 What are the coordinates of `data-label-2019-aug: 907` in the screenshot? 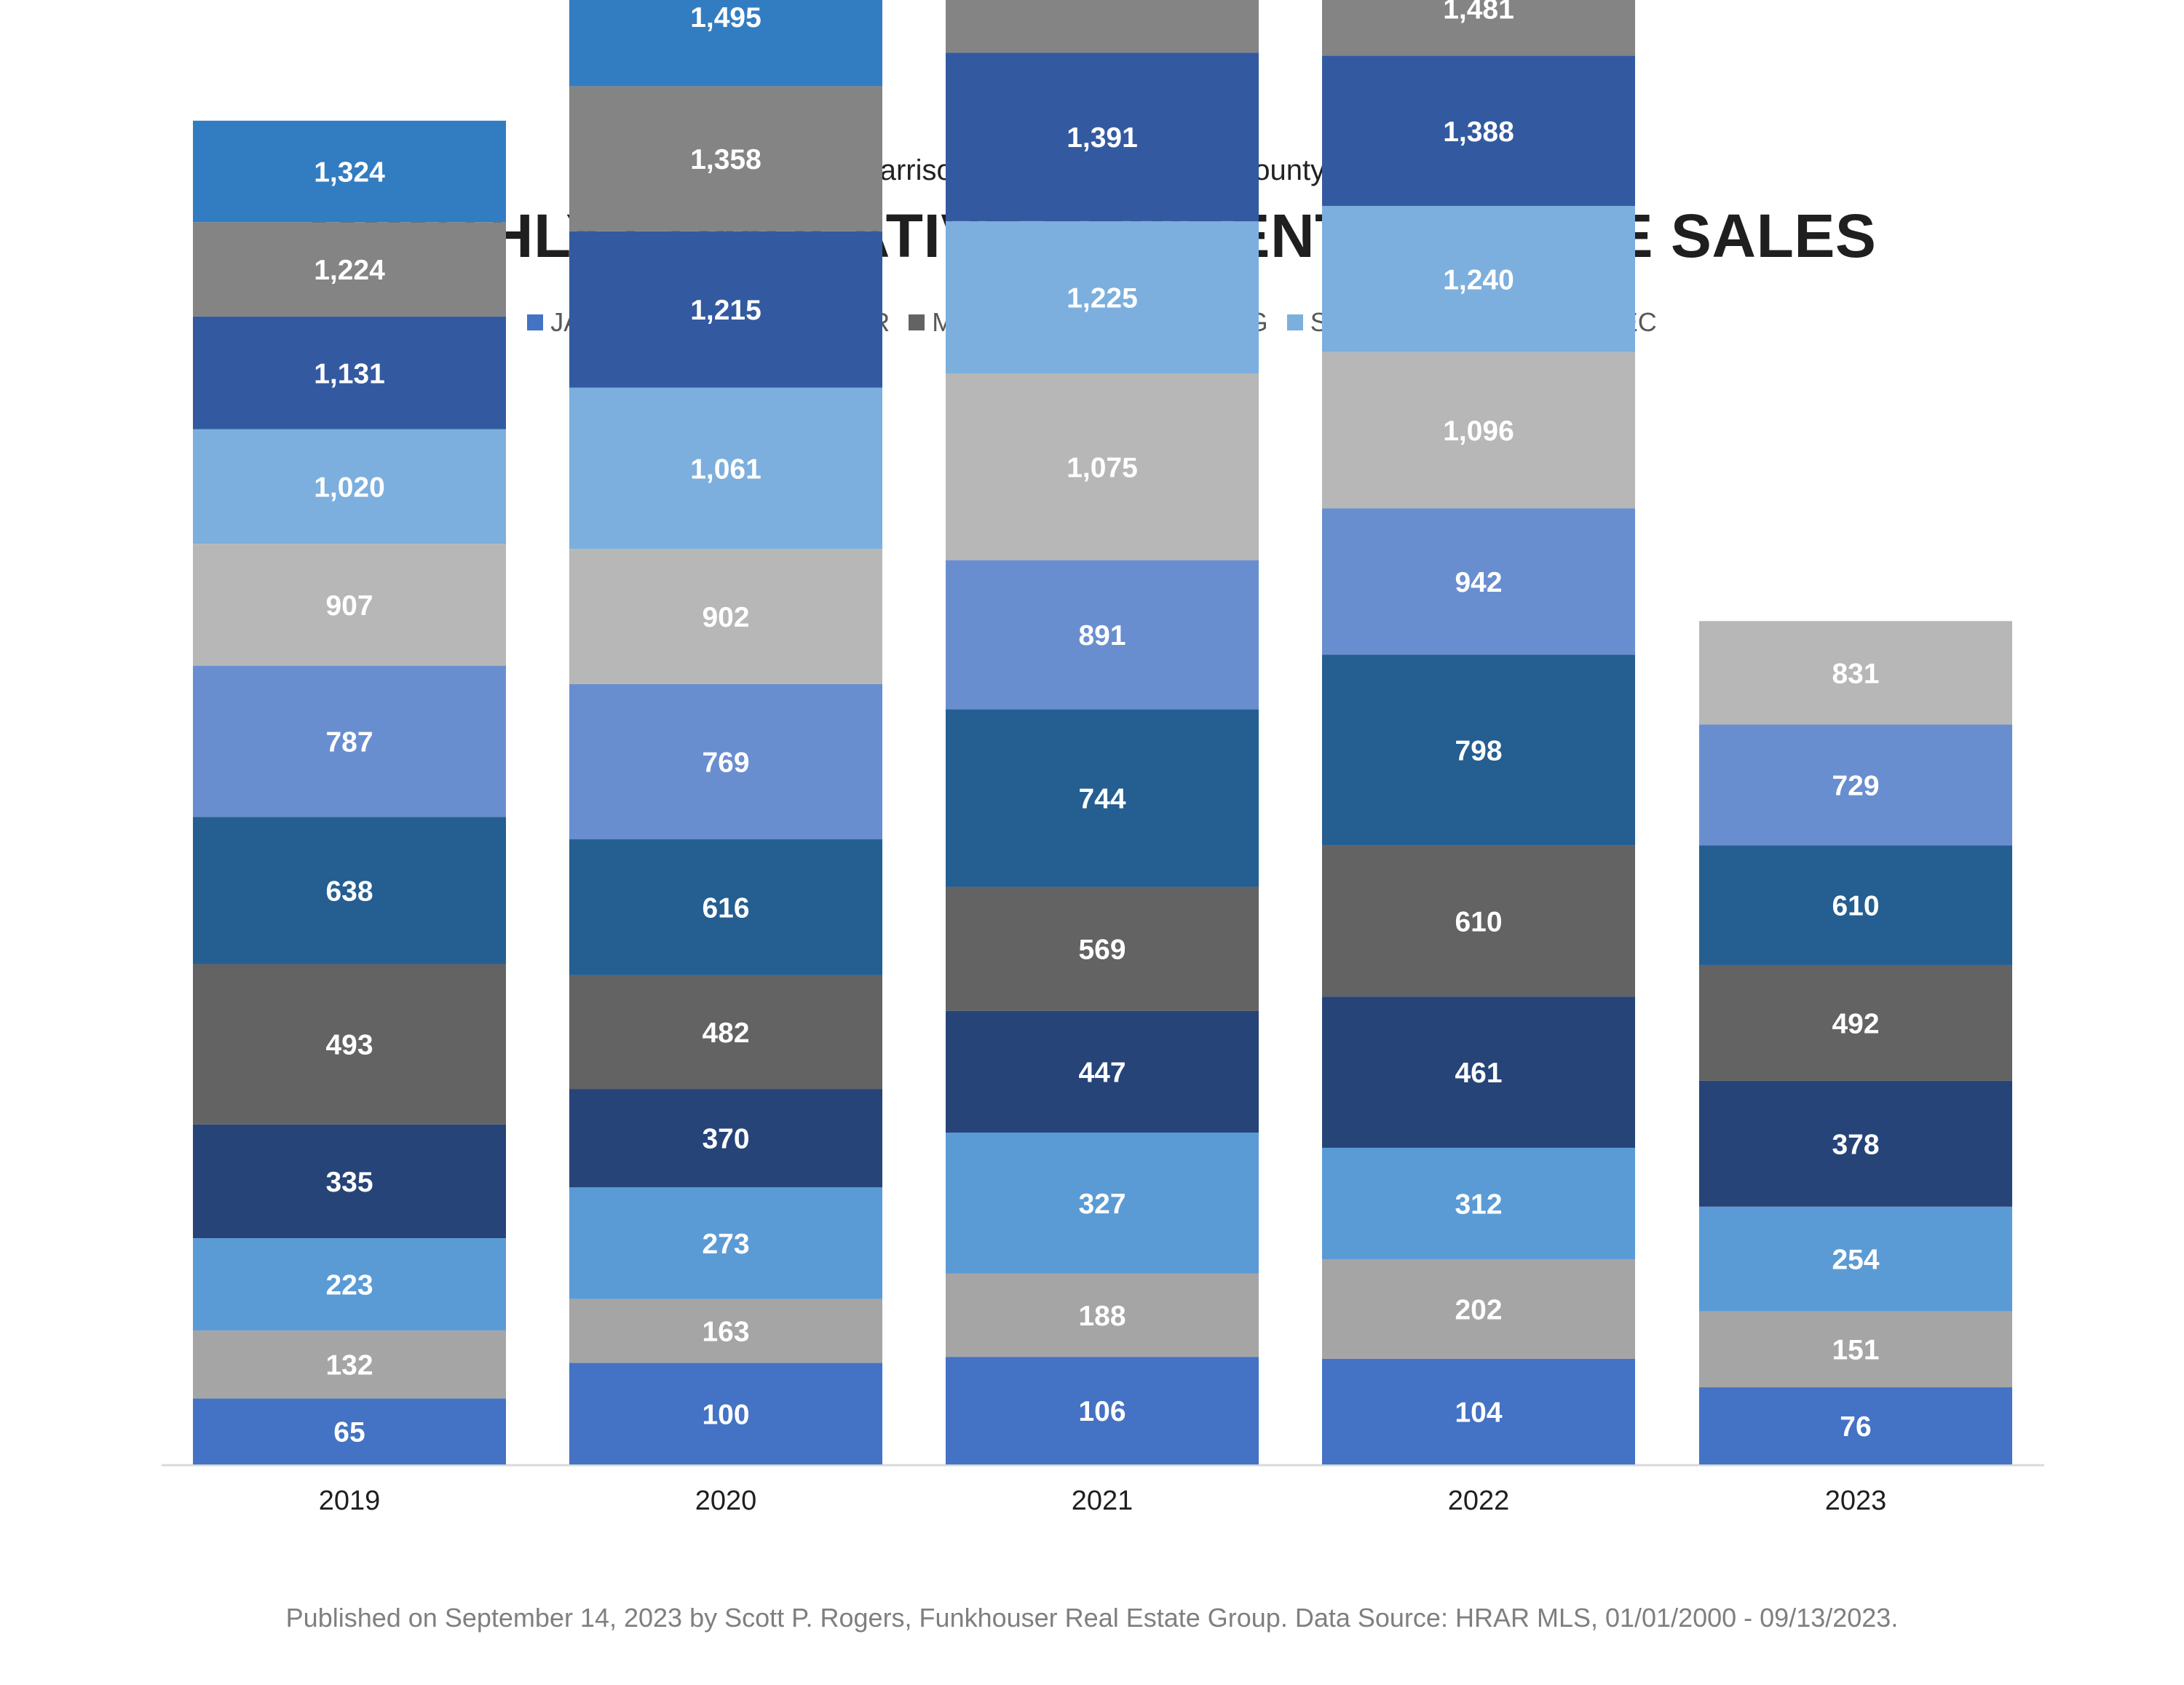 It's located at (349, 606).